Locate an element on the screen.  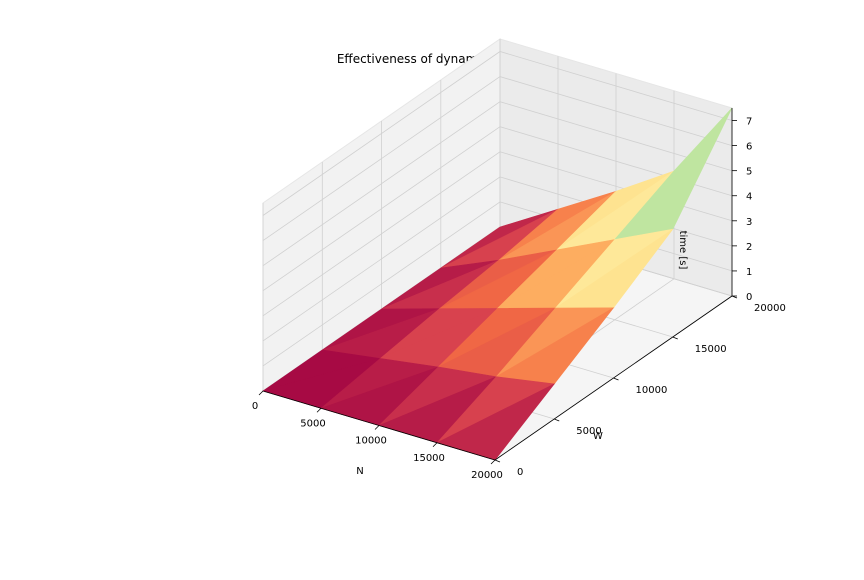
x-tick-label: 10000 is located at coordinates (371, 441).